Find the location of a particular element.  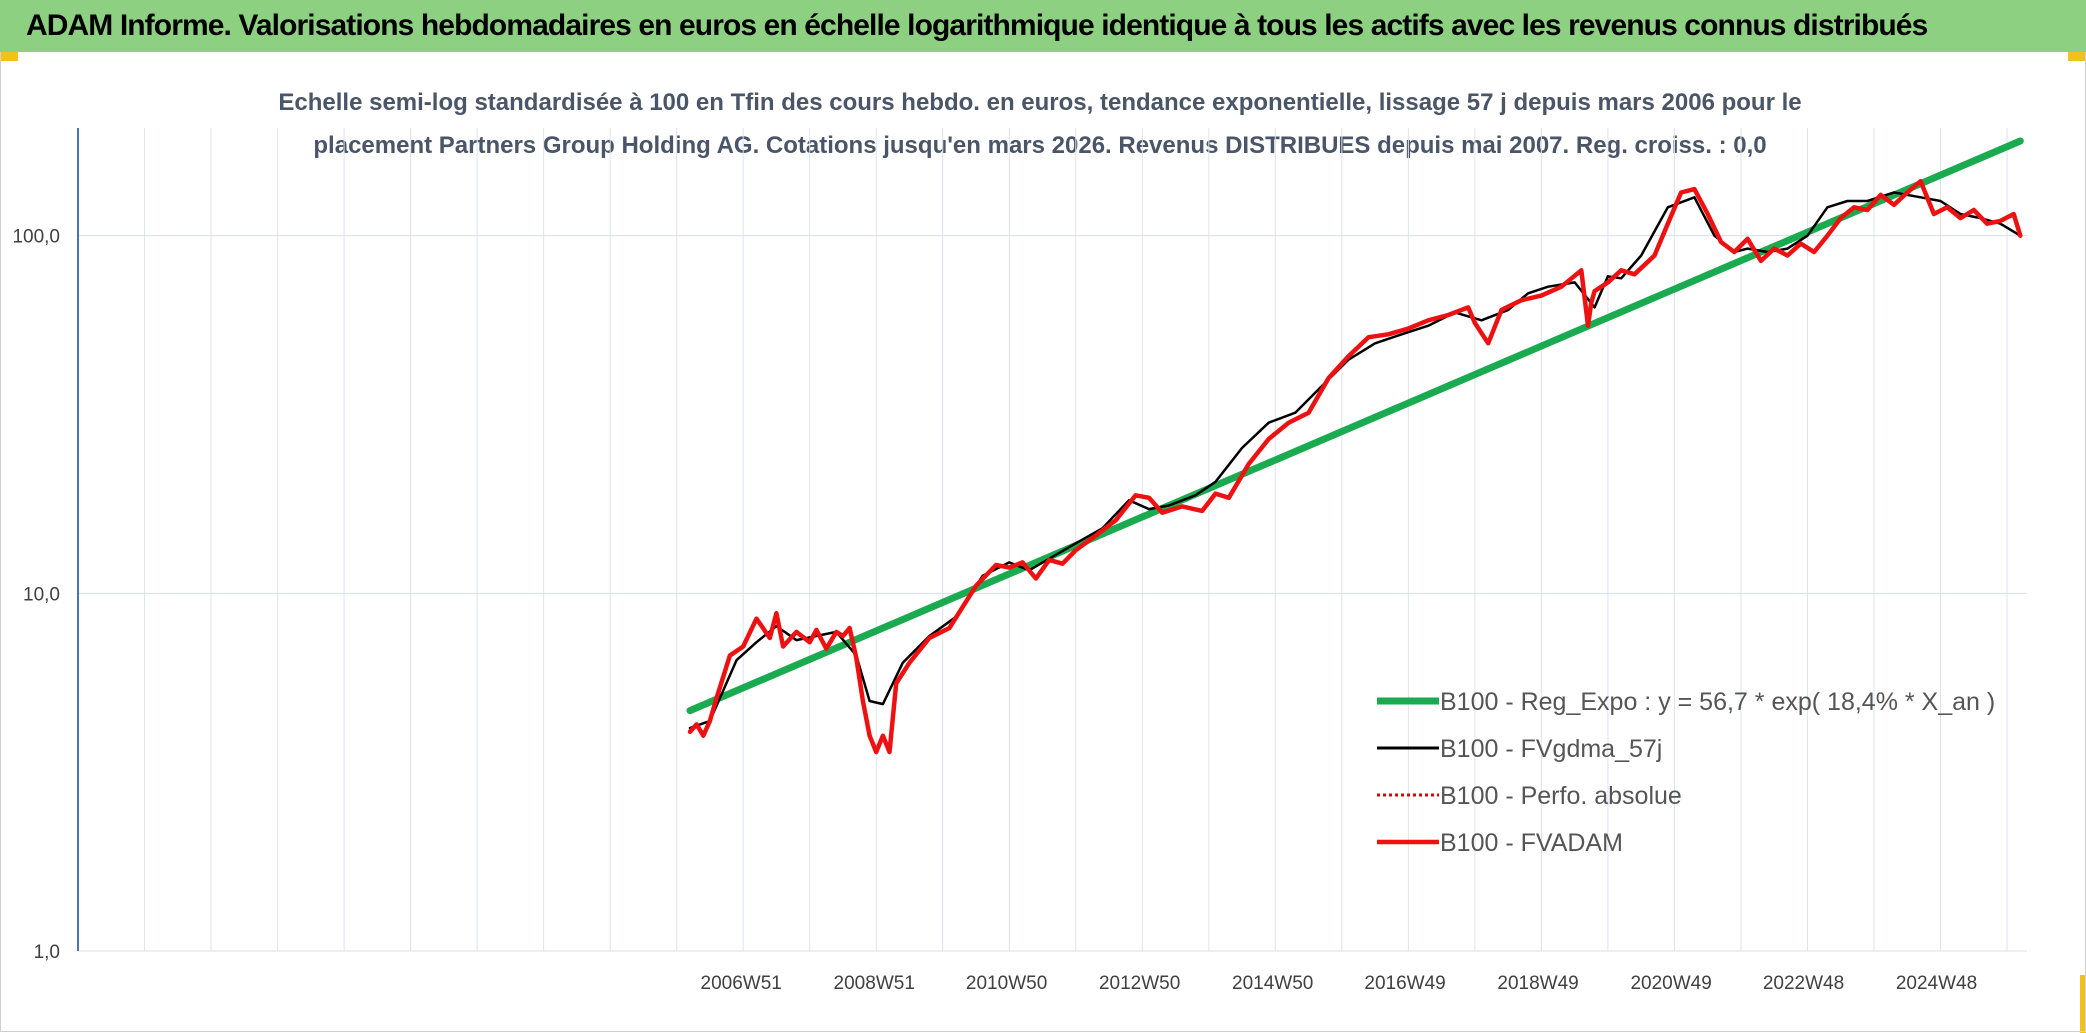

x-tick-label: 2012W50 is located at coordinates (1139, 983).